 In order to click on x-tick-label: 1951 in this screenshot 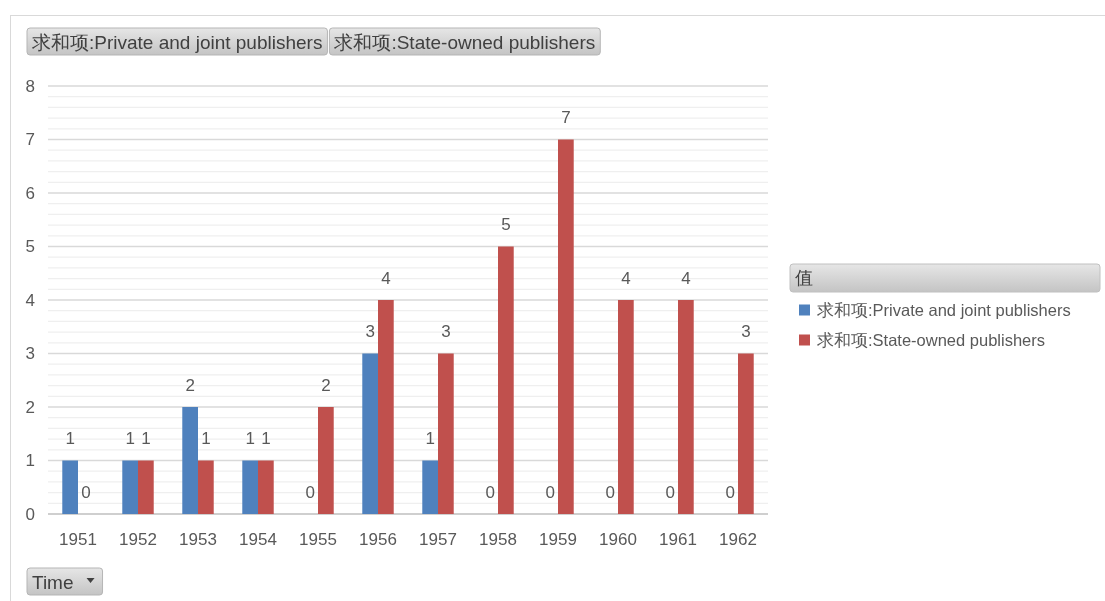, I will do `click(78, 539)`.